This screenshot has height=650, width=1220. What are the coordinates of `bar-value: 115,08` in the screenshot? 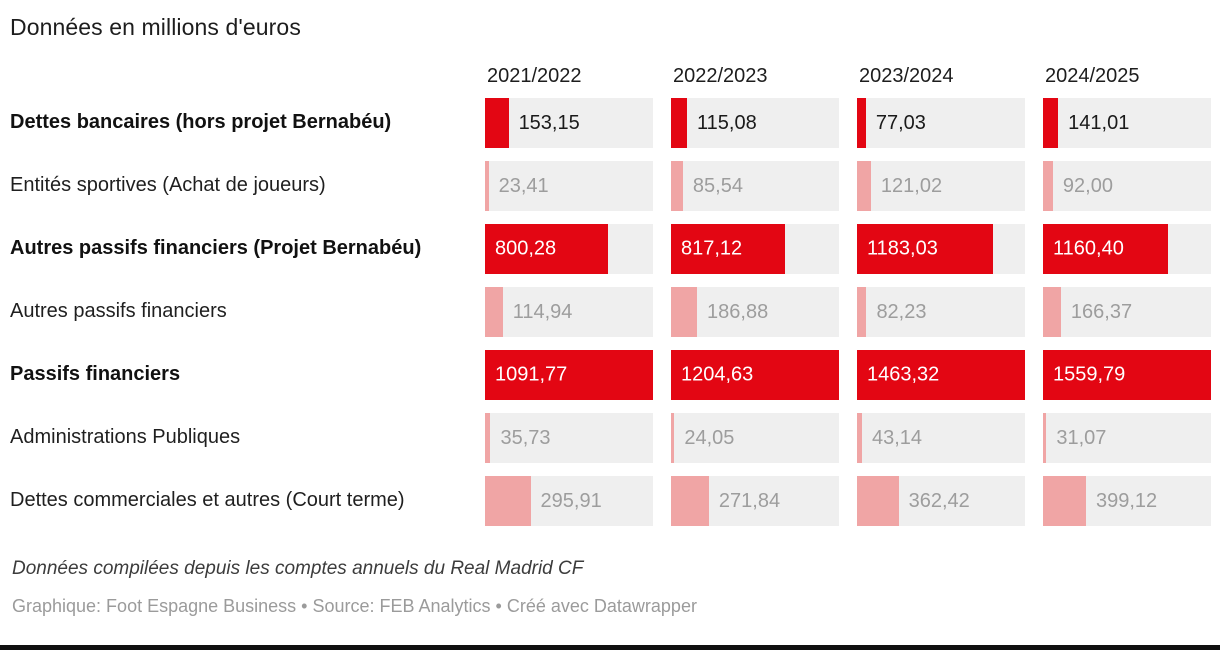 It's located at (727, 122).